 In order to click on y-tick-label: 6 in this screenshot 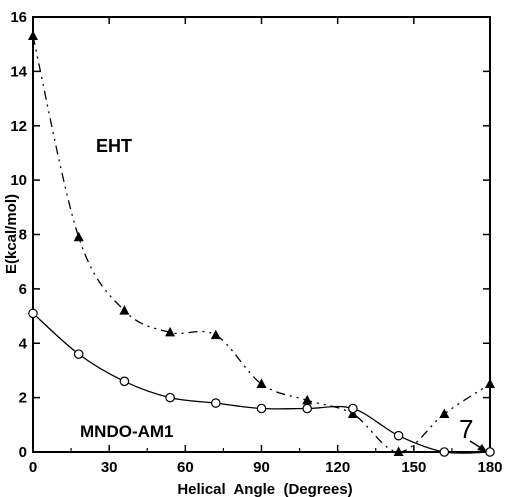, I will do `click(23, 289)`.